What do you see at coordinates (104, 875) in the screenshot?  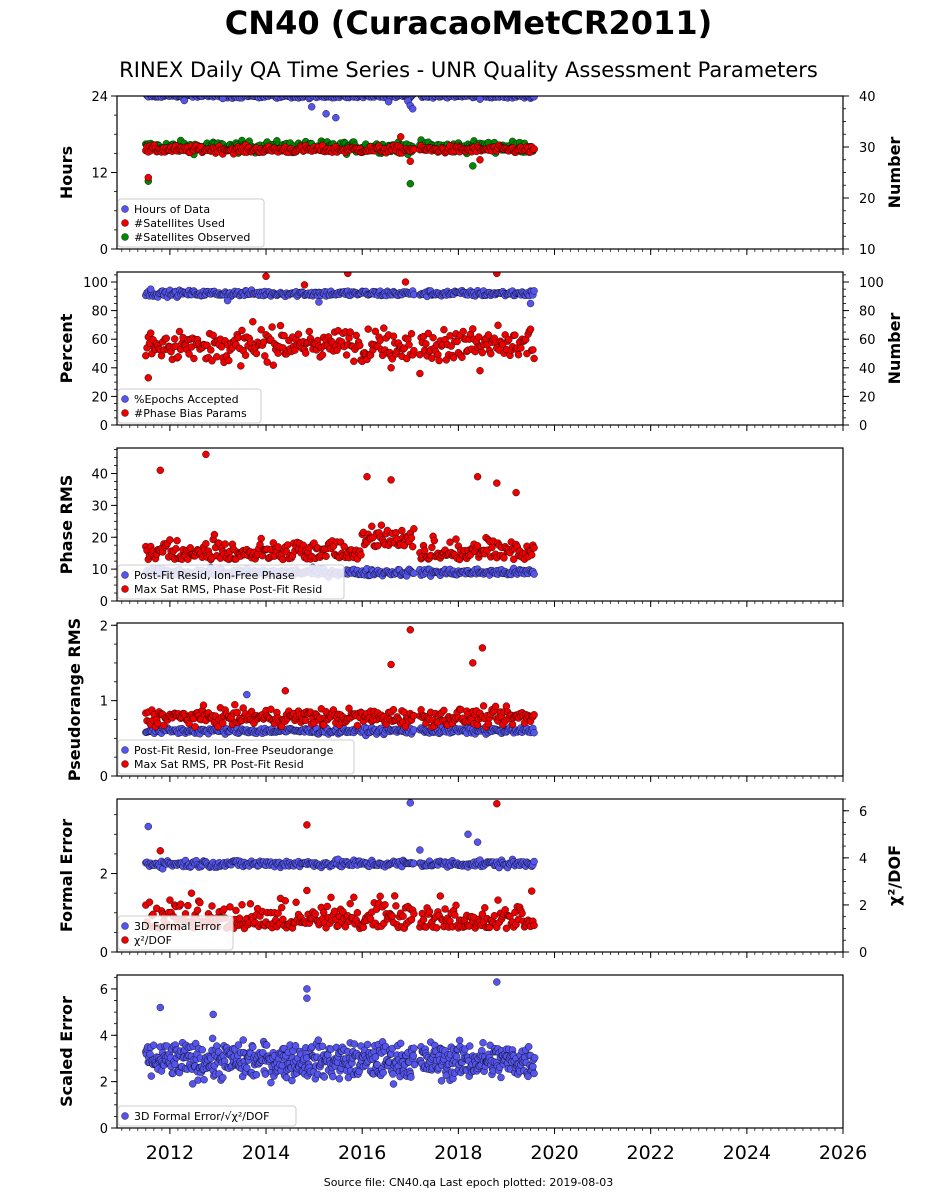 I see `y-tick-label: 2` at bounding box center [104, 875].